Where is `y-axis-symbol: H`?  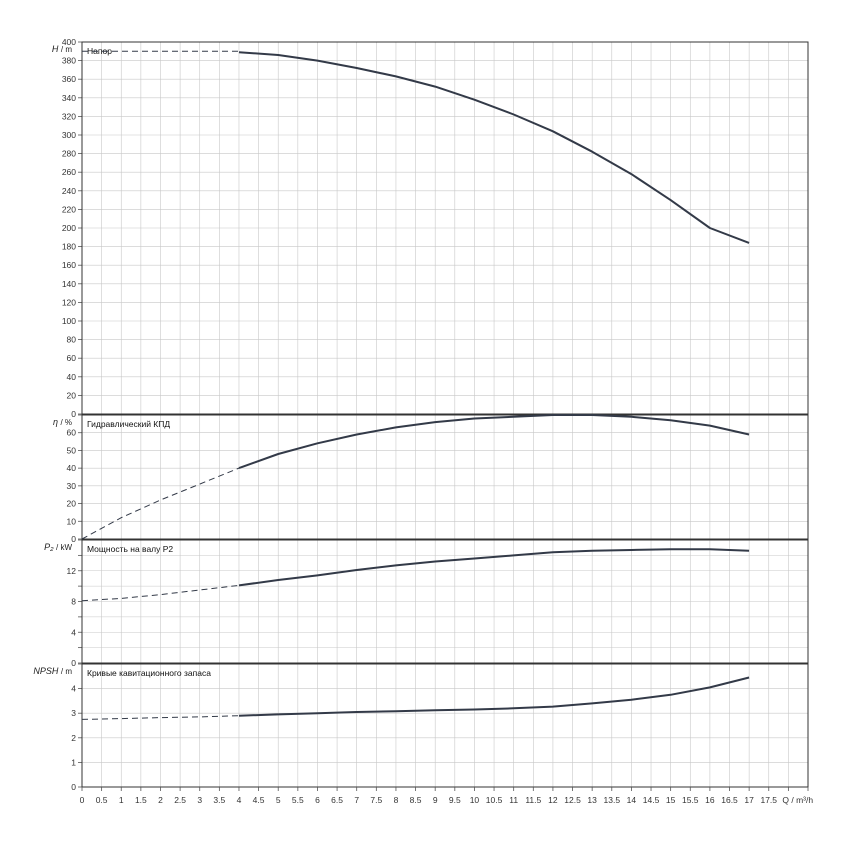
y-axis-symbol: H is located at coordinates (56, 49).